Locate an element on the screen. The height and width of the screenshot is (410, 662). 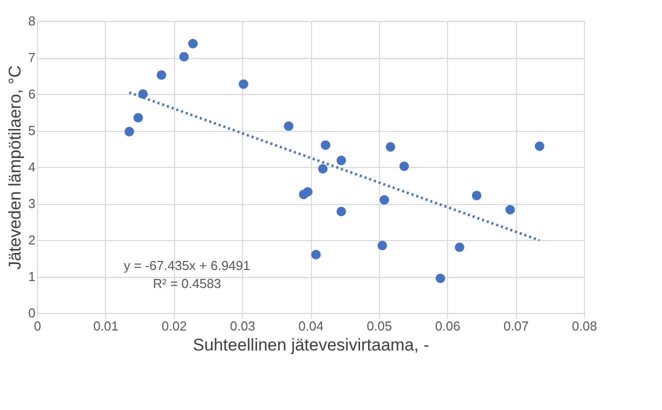
y-tick-label: 6 is located at coordinates (32, 94).